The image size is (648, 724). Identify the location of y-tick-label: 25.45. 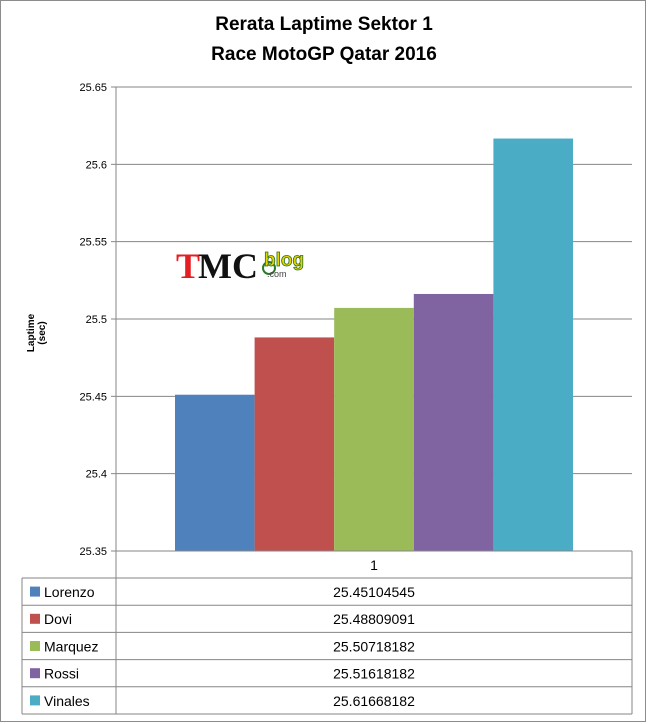
(93, 397).